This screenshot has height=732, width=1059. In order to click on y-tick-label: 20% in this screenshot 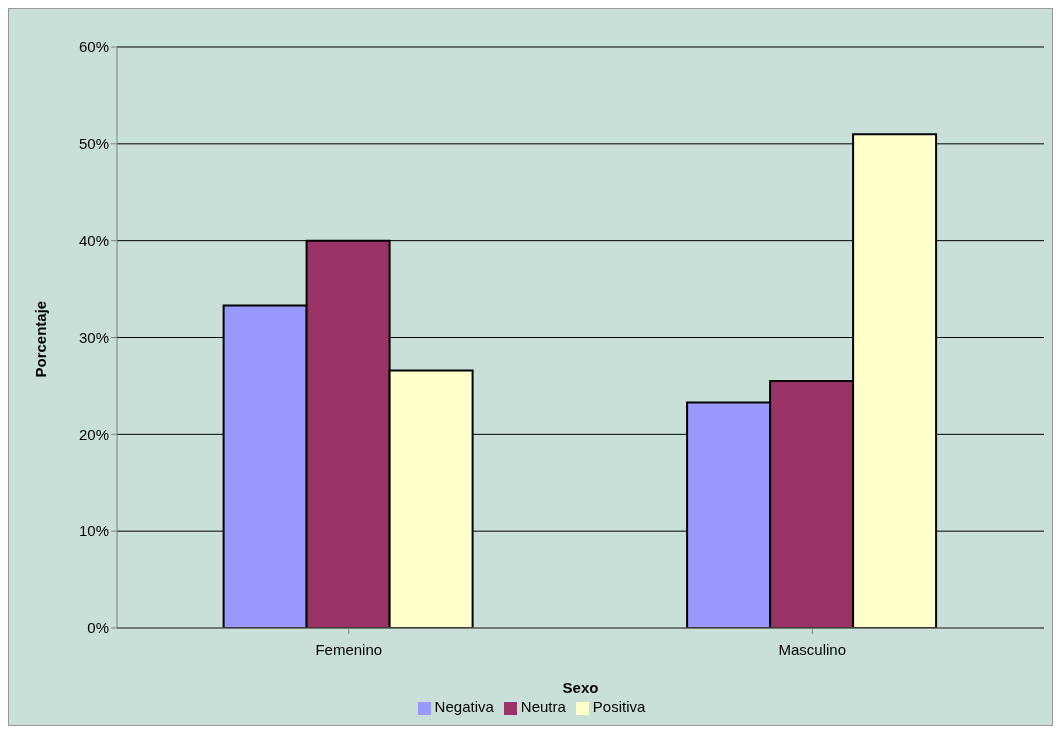, I will do `click(93, 434)`.